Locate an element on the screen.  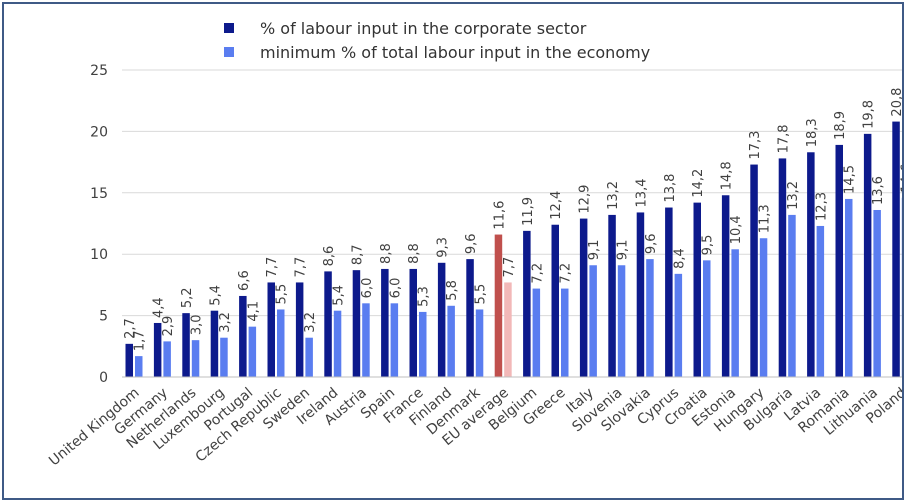
data-label-economy: 4,1 is located at coordinates (253, 311).